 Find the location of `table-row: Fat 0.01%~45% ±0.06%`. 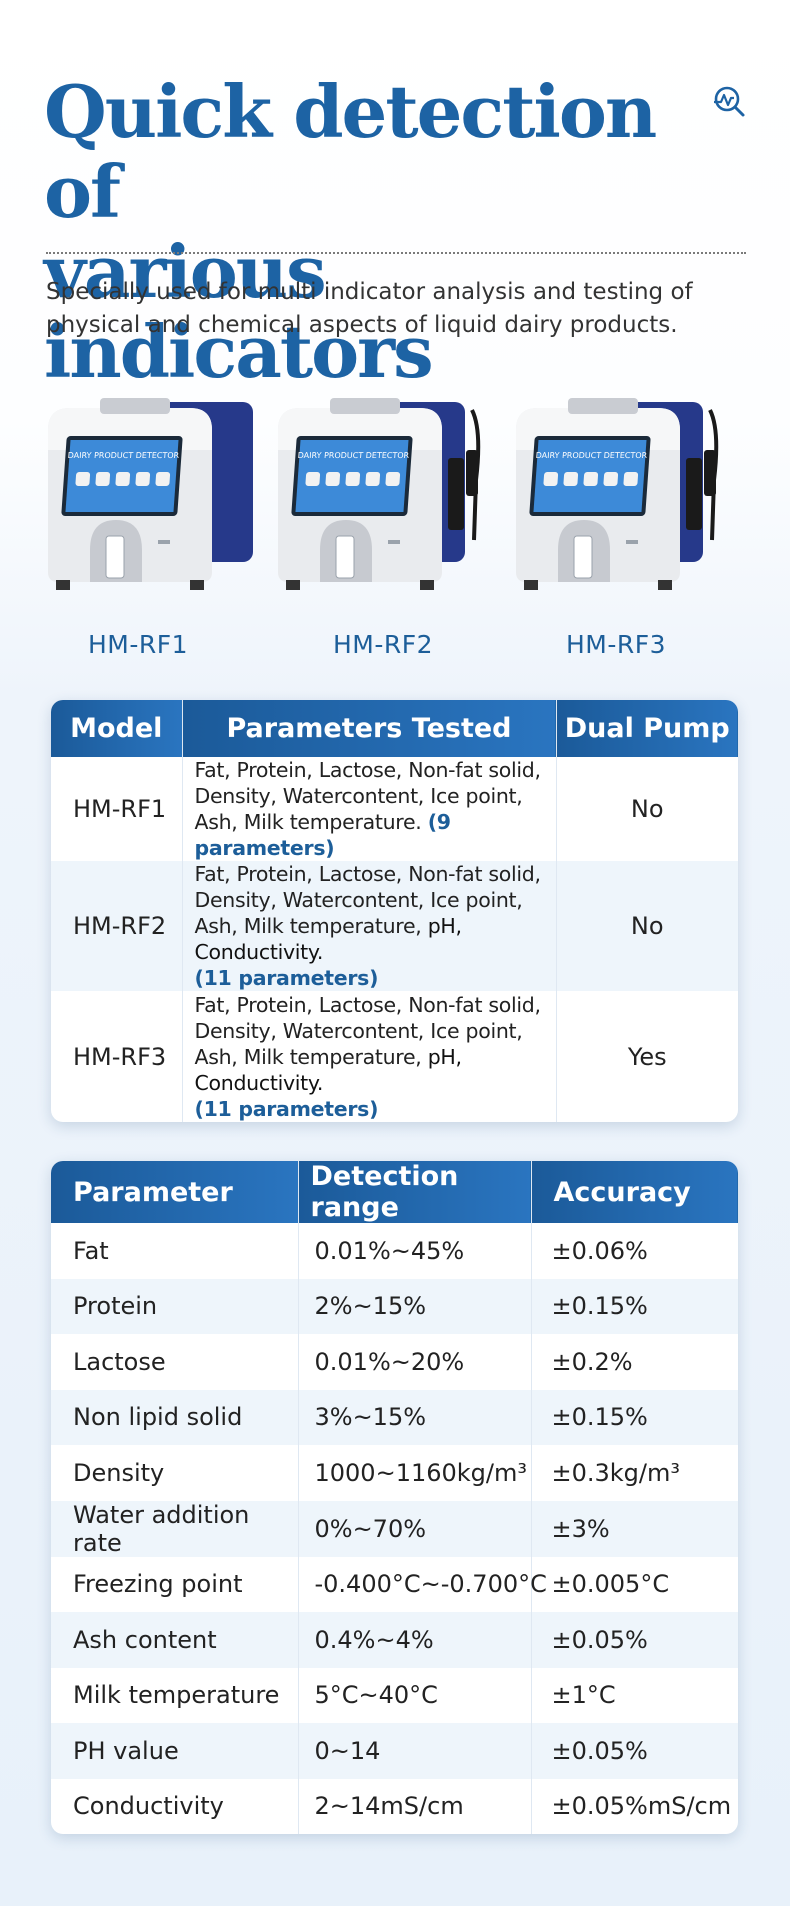

table-row: Fat 0.01%~45% ±0.06% is located at coordinates (394, 1251).